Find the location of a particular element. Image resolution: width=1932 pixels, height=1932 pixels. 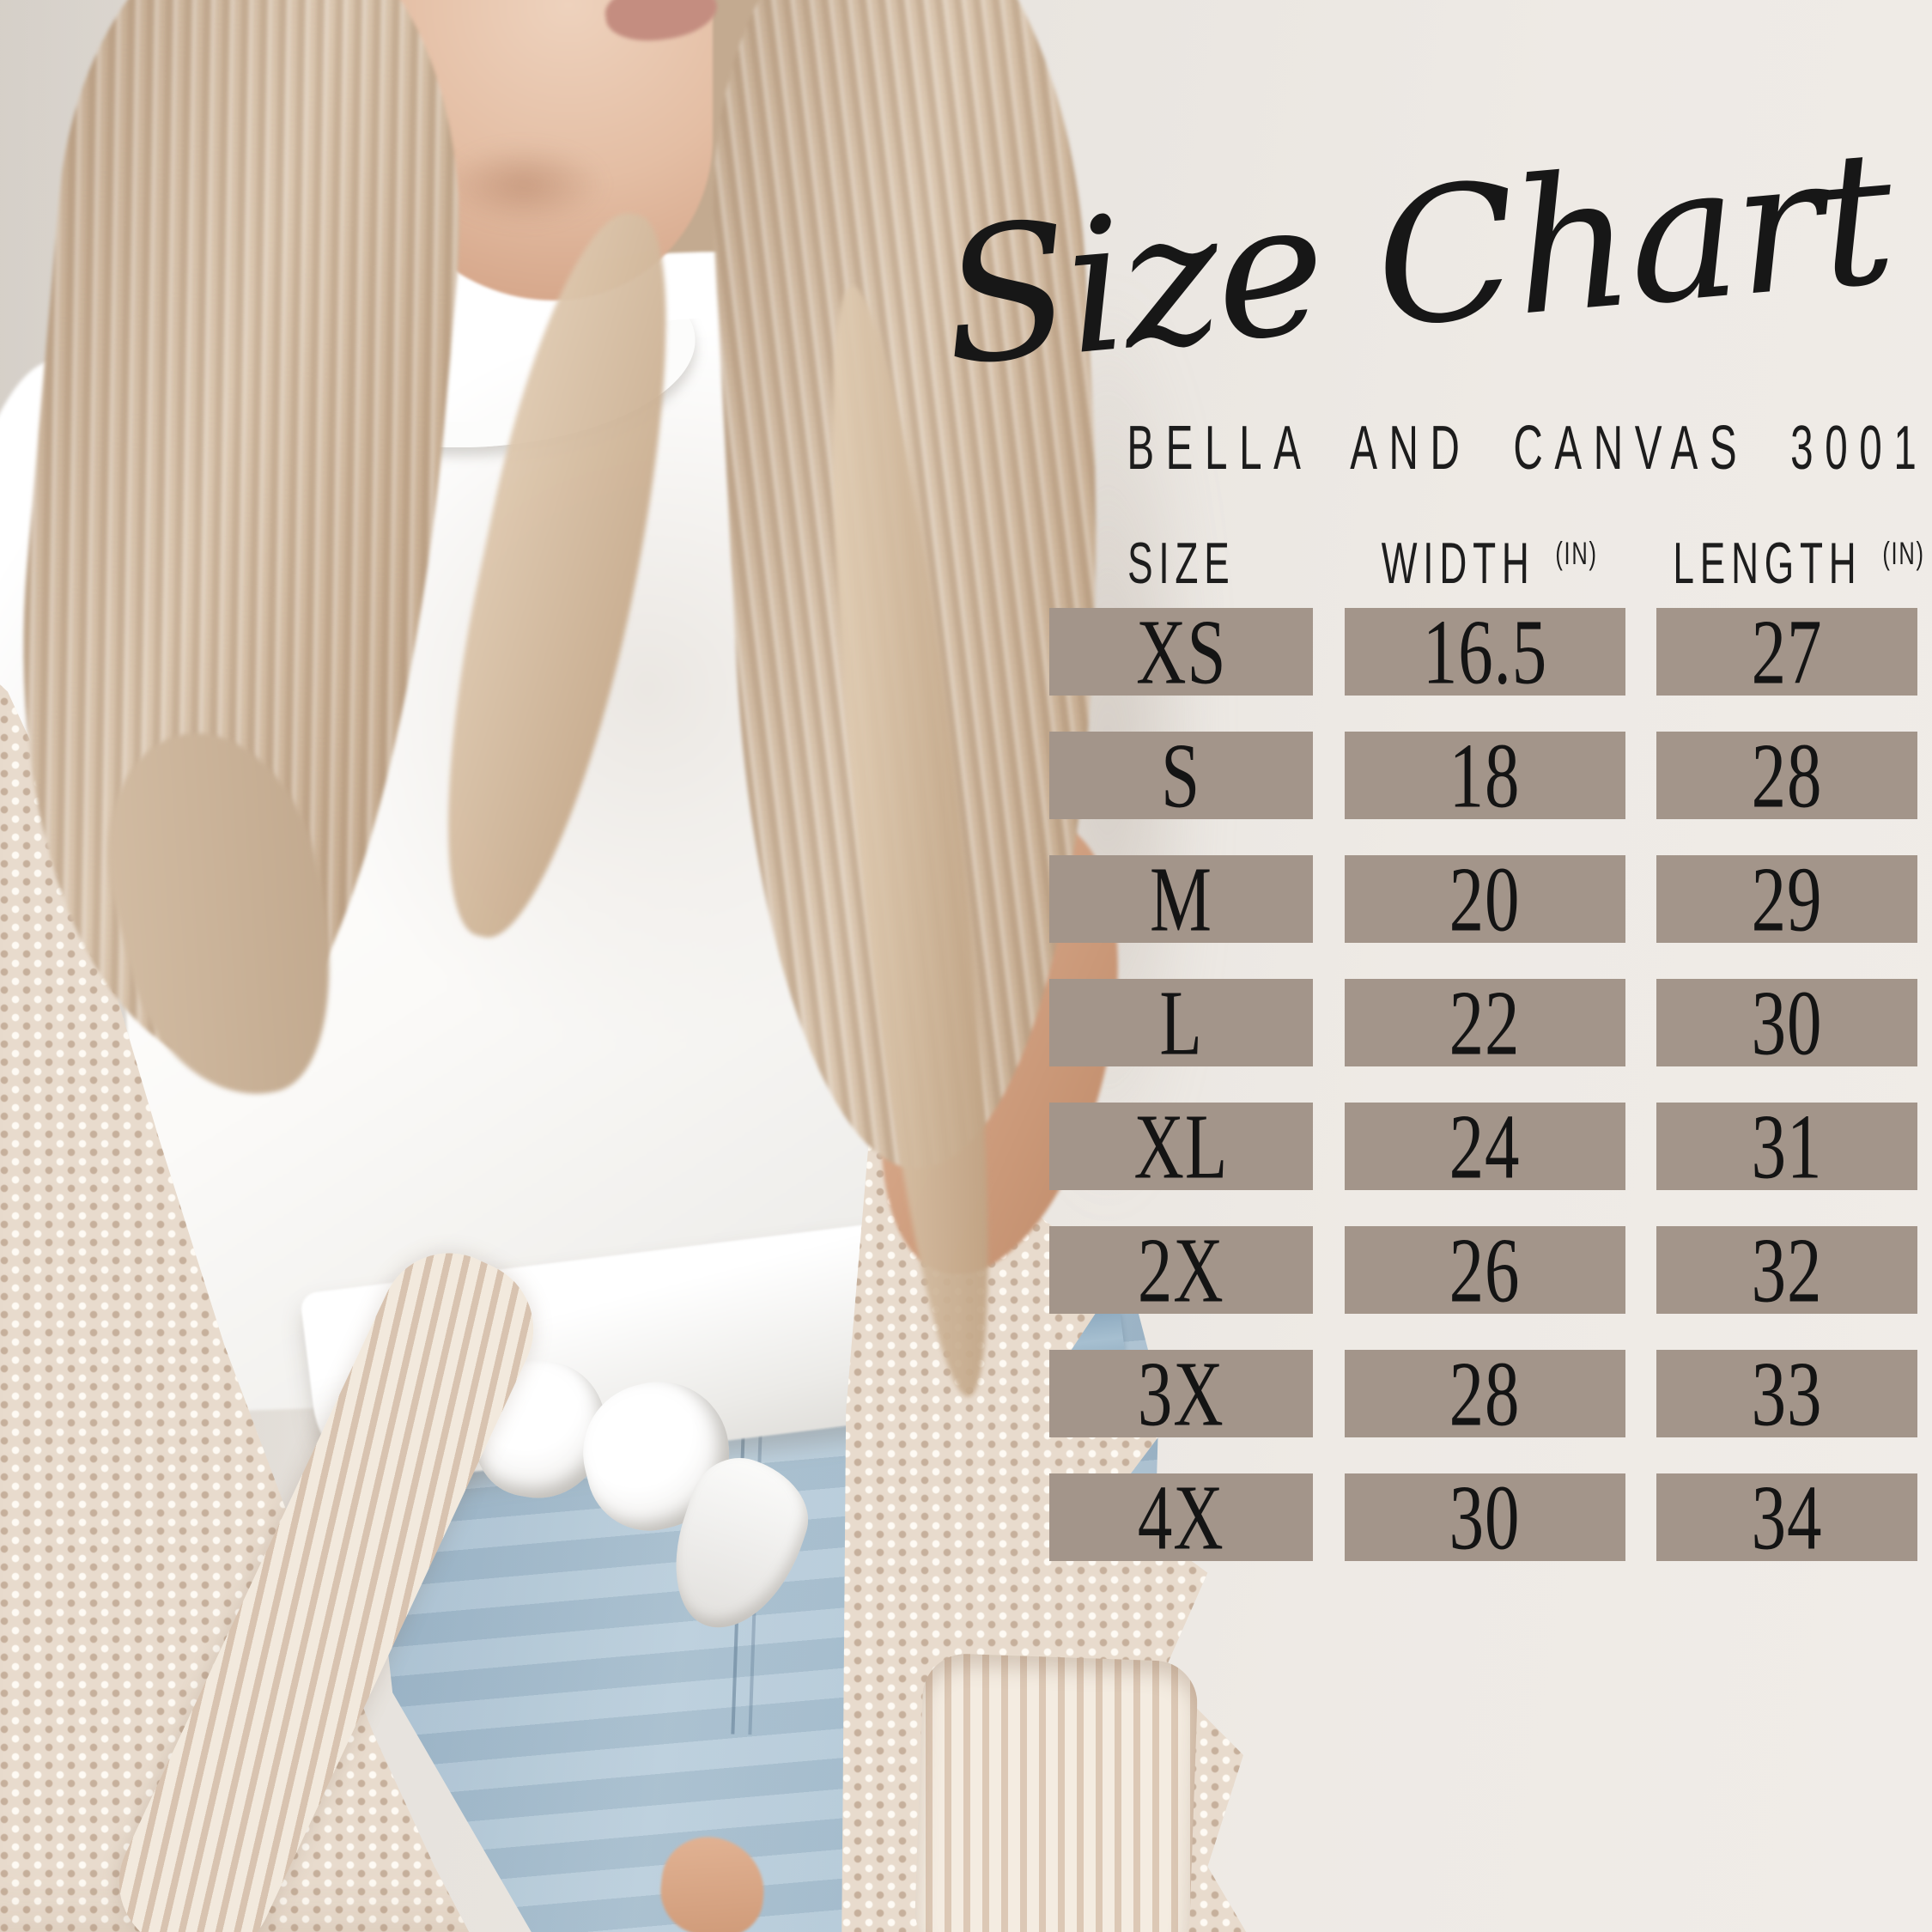

table-header-row: SIZE WIDTH (IN) LENGTH (IN) is located at coordinates (1486, 570).